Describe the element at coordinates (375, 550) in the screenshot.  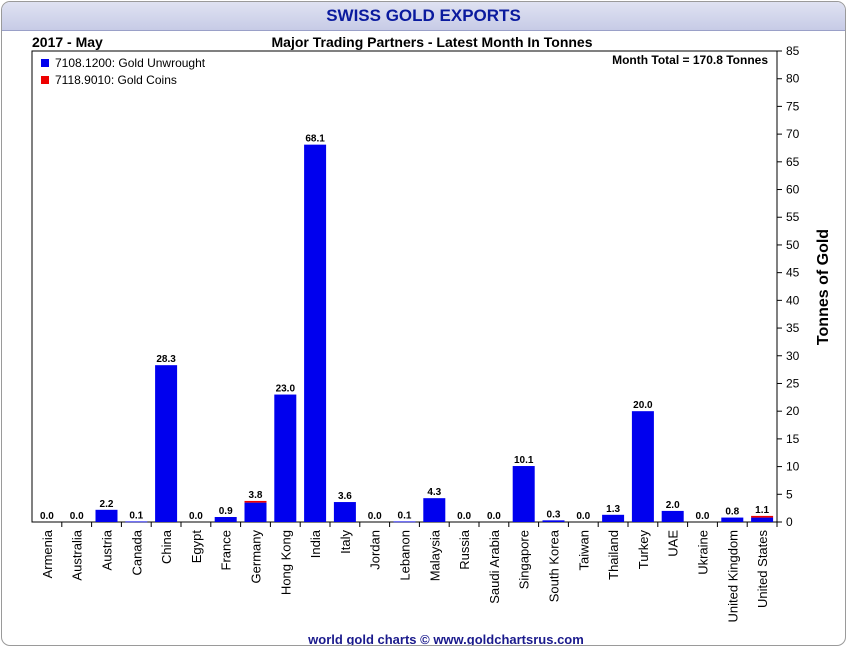
I see `x-tick-label: Jordan` at that location.